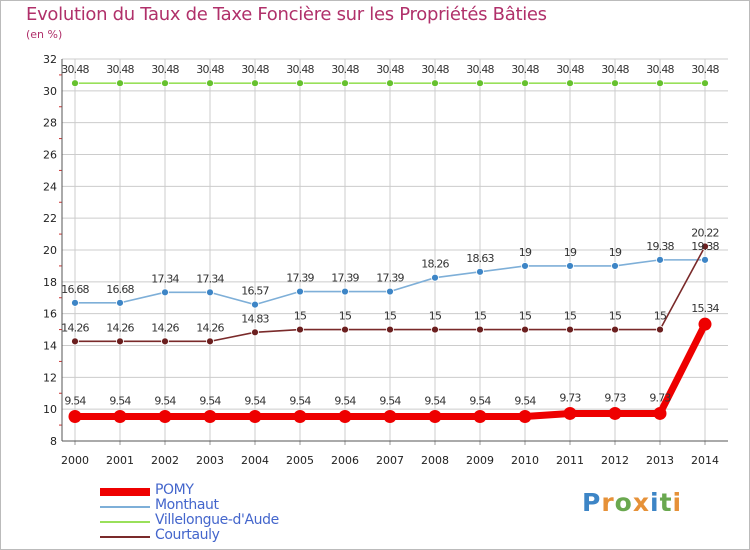 Image resolution: width=750 pixels, height=550 pixels. What do you see at coordinates (615, 460) in the screenshot?
I see `x-tick-label: 2012` at bounding box center [615, 460].